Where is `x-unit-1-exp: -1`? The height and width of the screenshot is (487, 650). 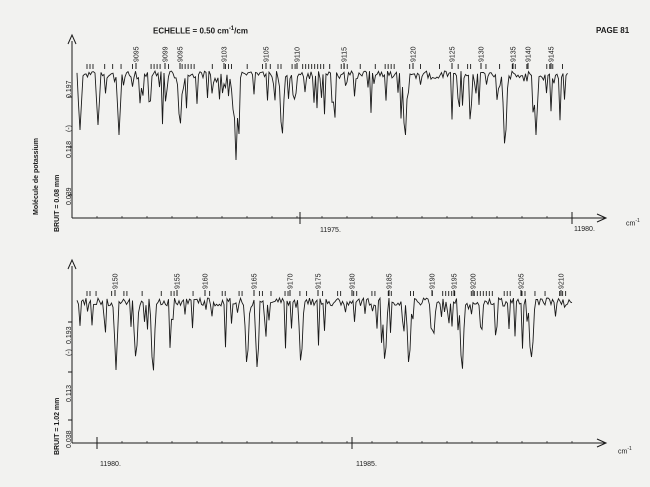 x-unit-1-exp: -1 is located at coordinates (637, 221).